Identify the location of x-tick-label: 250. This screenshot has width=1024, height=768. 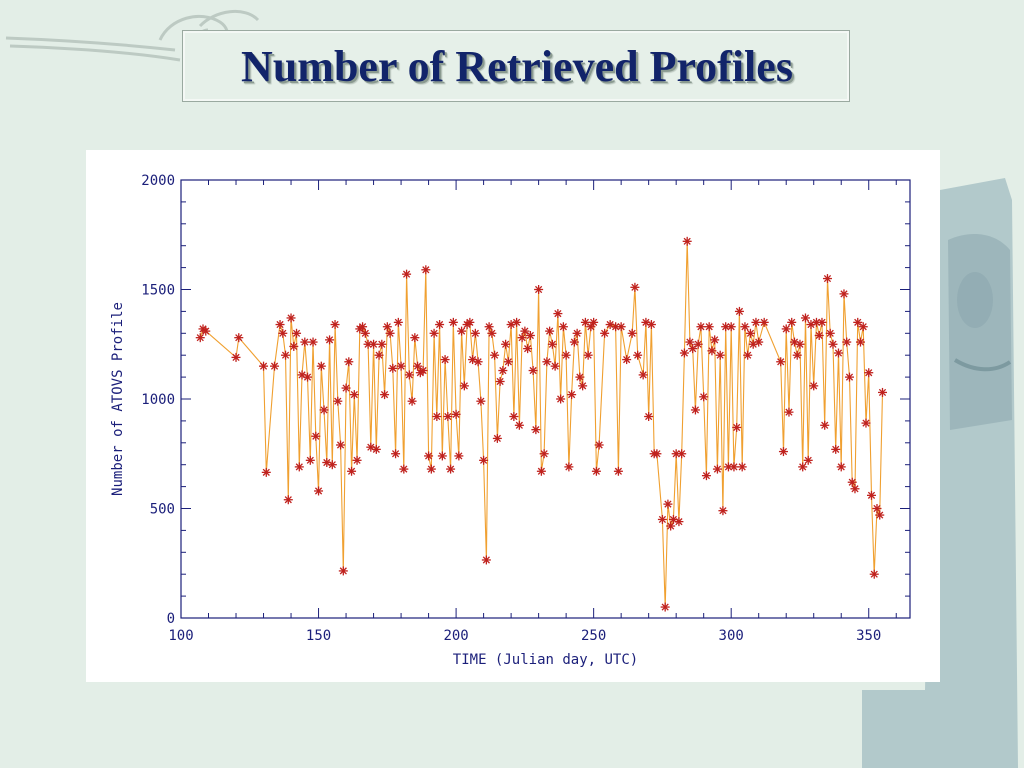
(593, 636).